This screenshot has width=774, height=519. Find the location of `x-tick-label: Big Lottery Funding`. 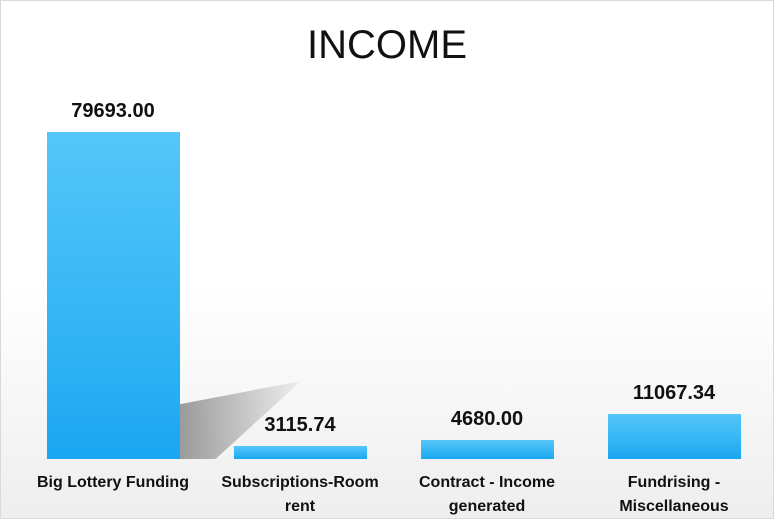

x-tick-label: Big Lottery Funding is located at coordinates (113, 482).